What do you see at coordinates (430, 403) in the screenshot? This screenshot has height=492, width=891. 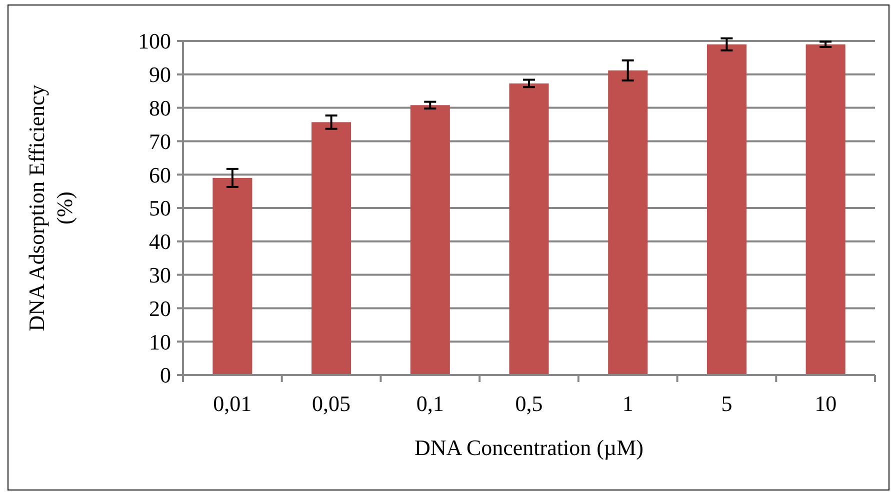 I see `x-tick-label: 0,1` at bounding box center [430, 403].